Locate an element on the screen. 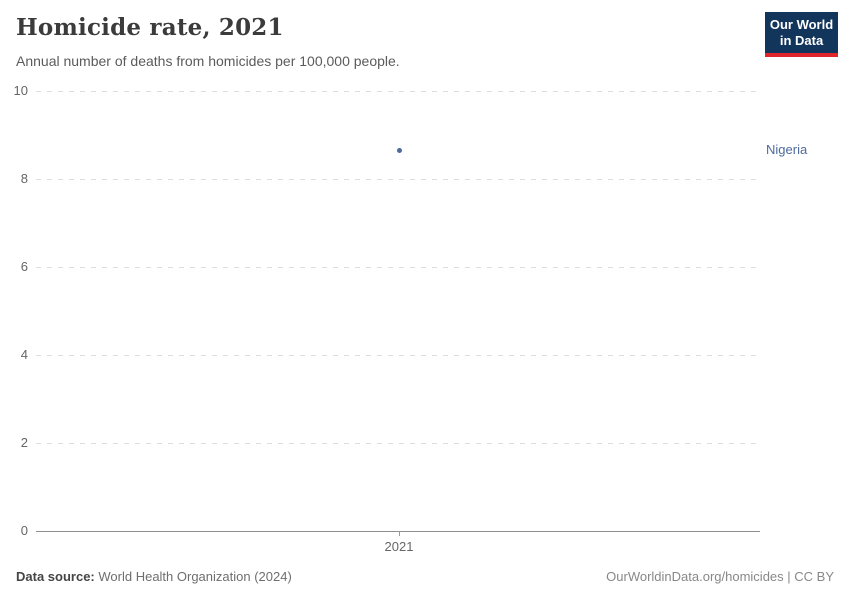 The image size is (850, 600). owid-logo-line1: Our World is located at coordinates (801, 24).